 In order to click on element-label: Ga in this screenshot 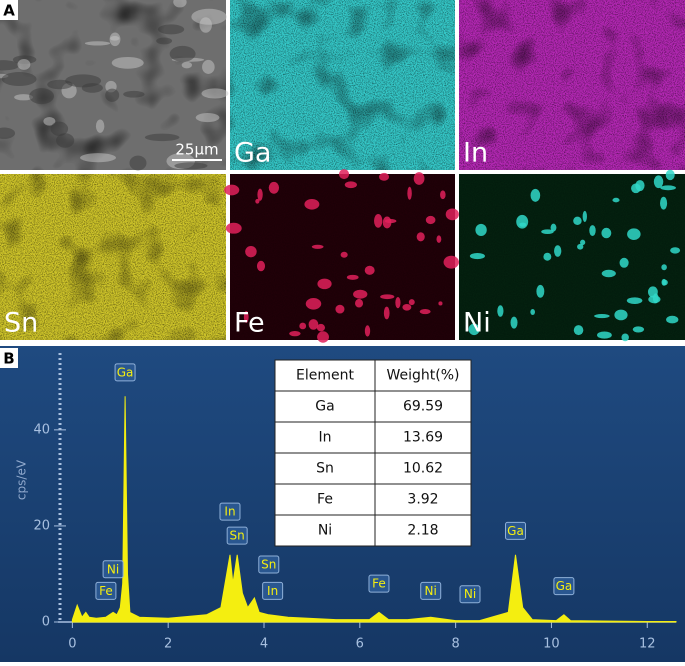, I will do `click(252, 153)`.